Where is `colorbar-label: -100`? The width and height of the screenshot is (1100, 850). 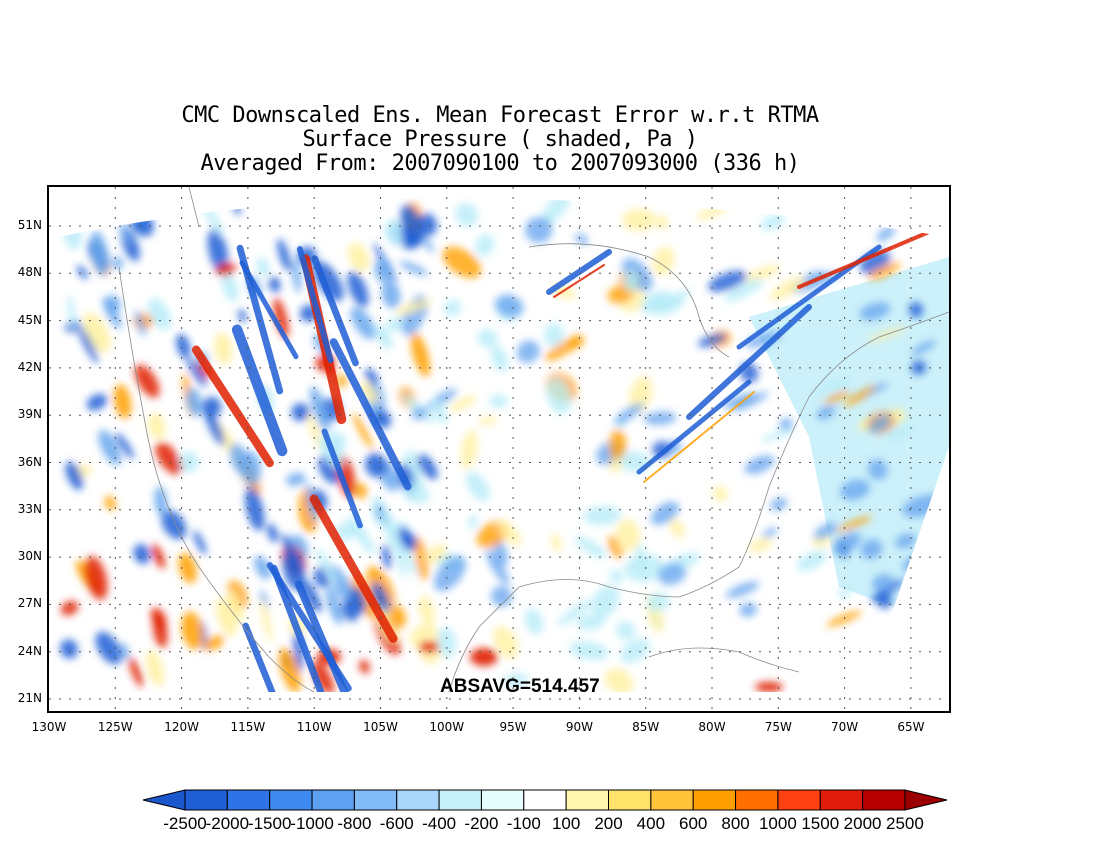 colorbar-label: -100 is located at coordinates (523, 823).